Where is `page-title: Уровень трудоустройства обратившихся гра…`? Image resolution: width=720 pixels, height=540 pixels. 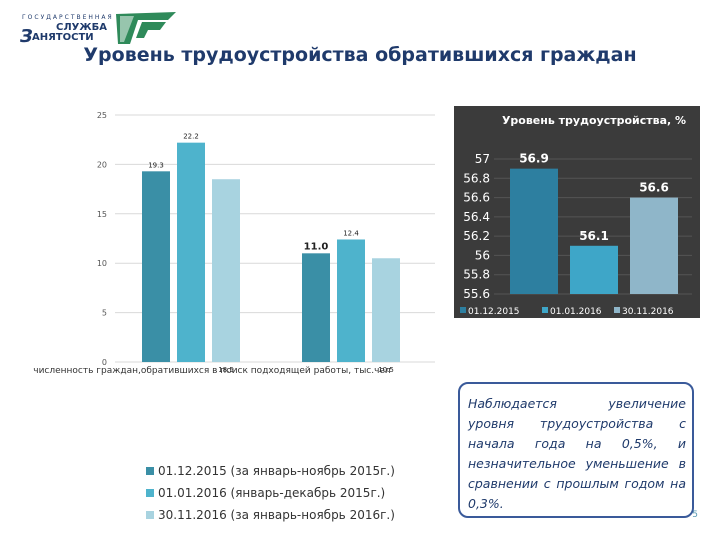
page-title: Уровень трудоустройства обратившихся гра… is located at coordinates (360, 55).